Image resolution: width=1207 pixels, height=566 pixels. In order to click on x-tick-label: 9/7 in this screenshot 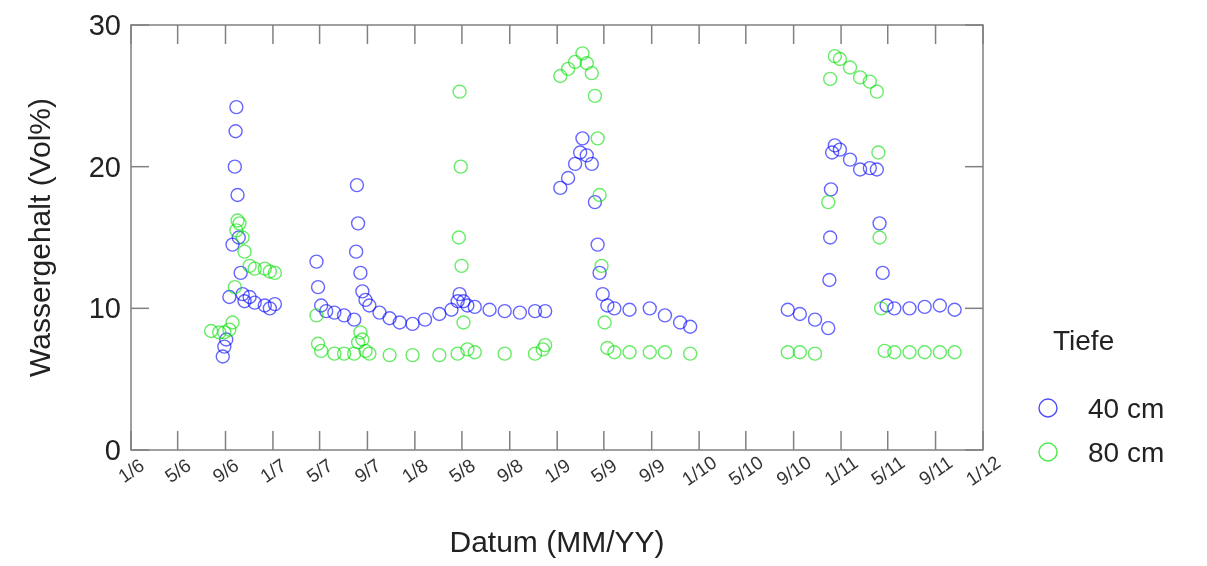, I will do `click(367, 470)`.